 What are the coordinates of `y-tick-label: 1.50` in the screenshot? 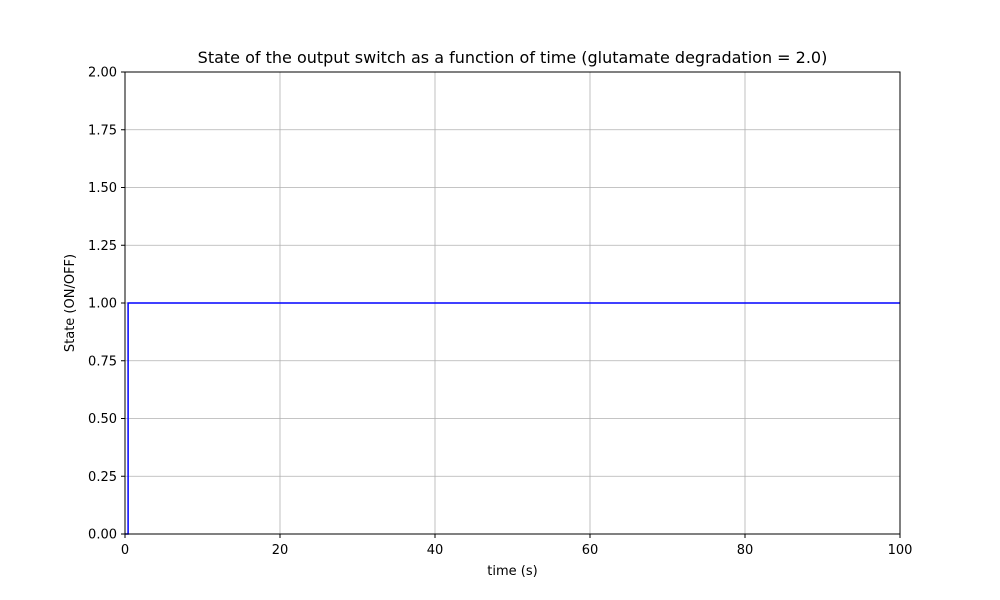 It's located at (102, 188).